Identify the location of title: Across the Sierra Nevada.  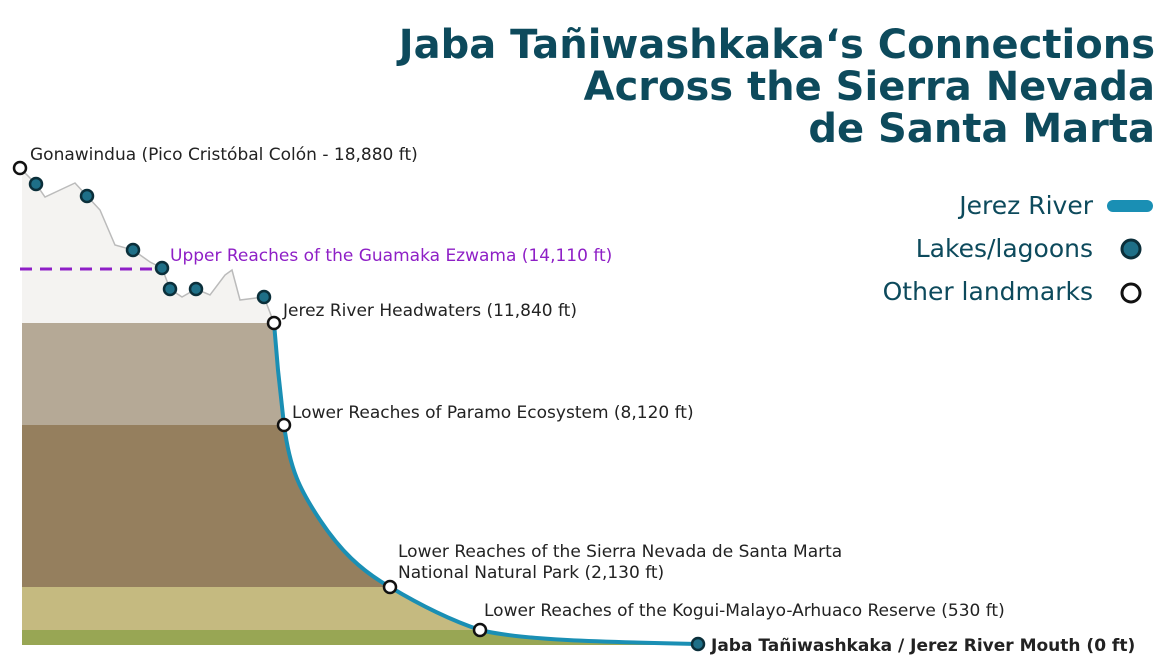
(869, 87).